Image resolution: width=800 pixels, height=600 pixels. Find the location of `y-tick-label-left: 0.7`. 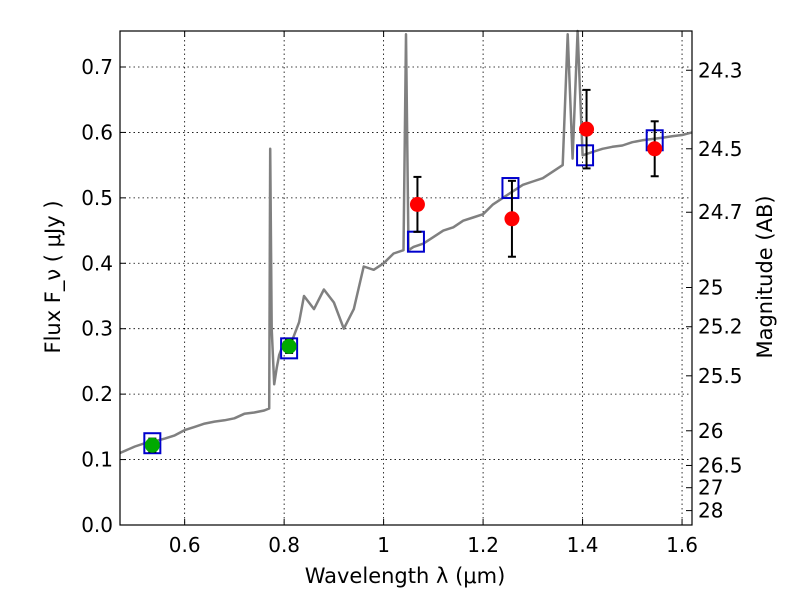

y-tick-label-left: 0.7 is located at coordinates (97, 67).